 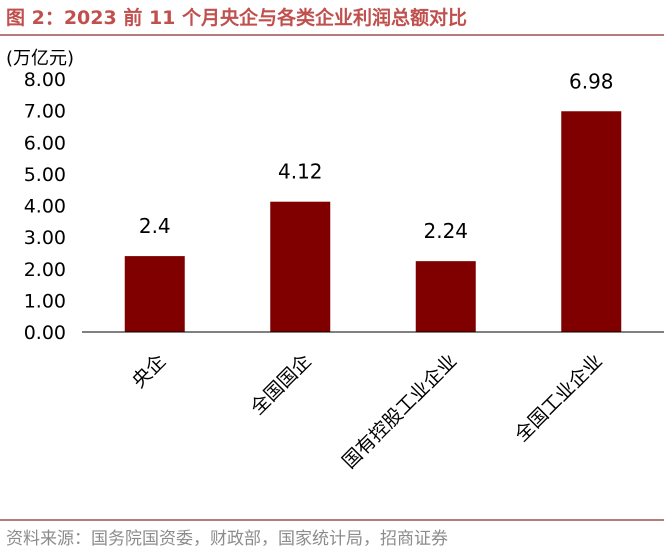 I want to click on source-note: 资料来源：国务院国资委，财政部，国家统计局，招商证券, so click(x=227, y=539).